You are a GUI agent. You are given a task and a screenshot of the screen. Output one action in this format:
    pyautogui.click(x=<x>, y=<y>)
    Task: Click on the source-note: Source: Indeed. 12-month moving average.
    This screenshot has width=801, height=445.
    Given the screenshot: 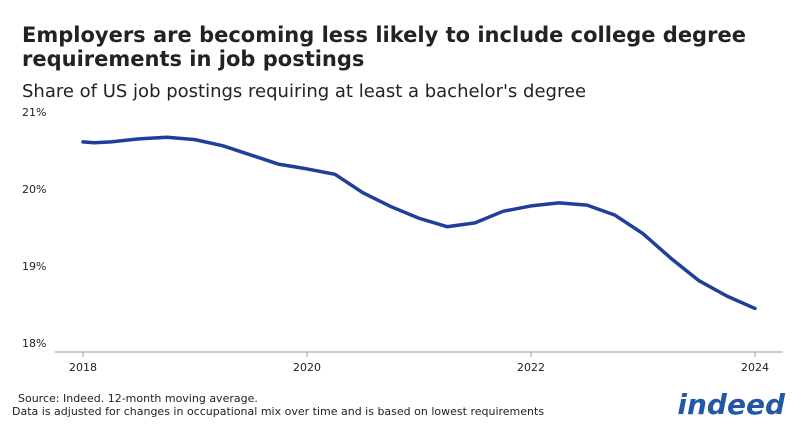 What is the action you would take?
    pyautogui.click(x=138, y=398)
    